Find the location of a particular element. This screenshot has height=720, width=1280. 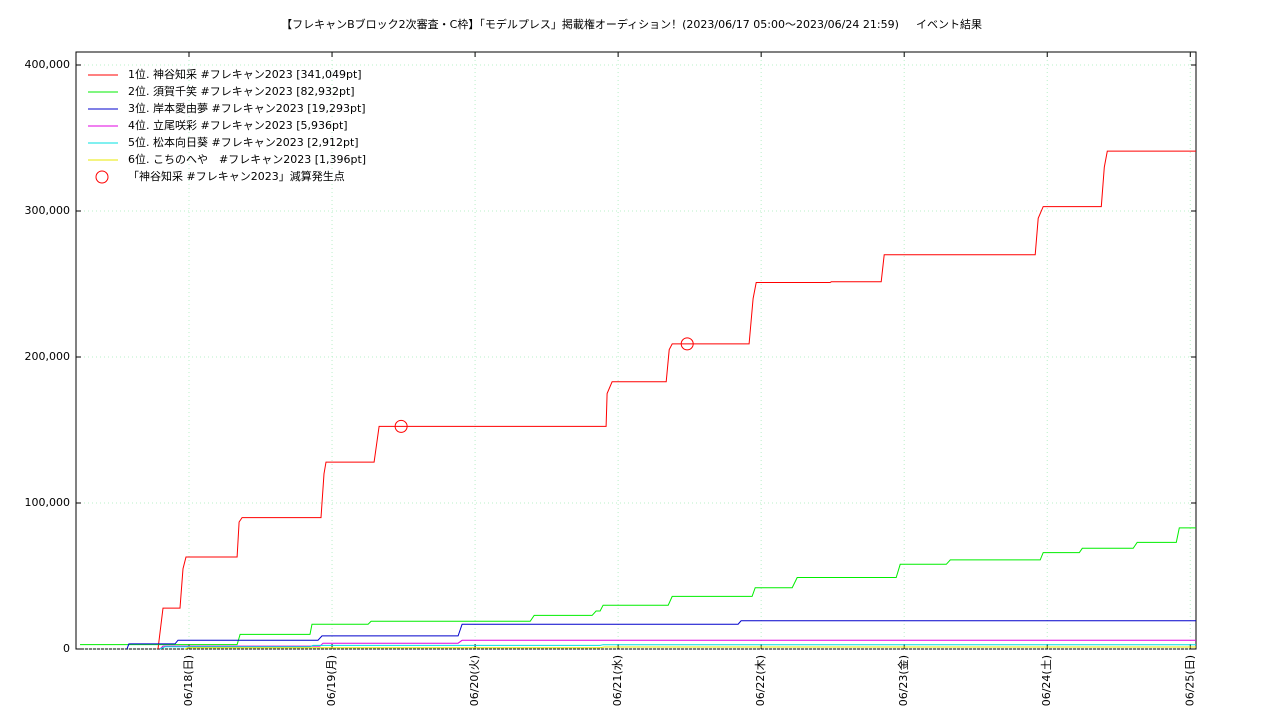

y-tick-label: 100,000 is located at coordinates (48, 502).